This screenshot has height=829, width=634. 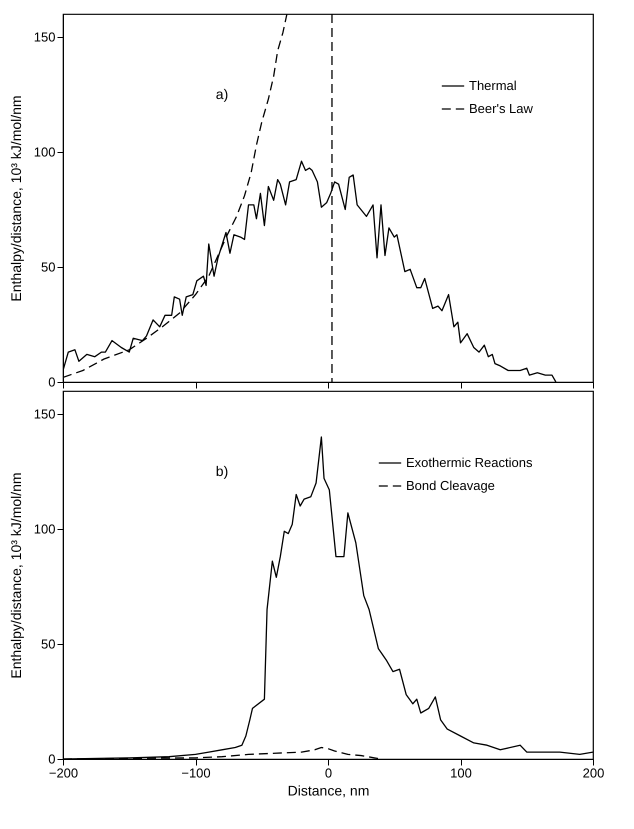 I want to click on annotation: b), so click(x=222, y=470).